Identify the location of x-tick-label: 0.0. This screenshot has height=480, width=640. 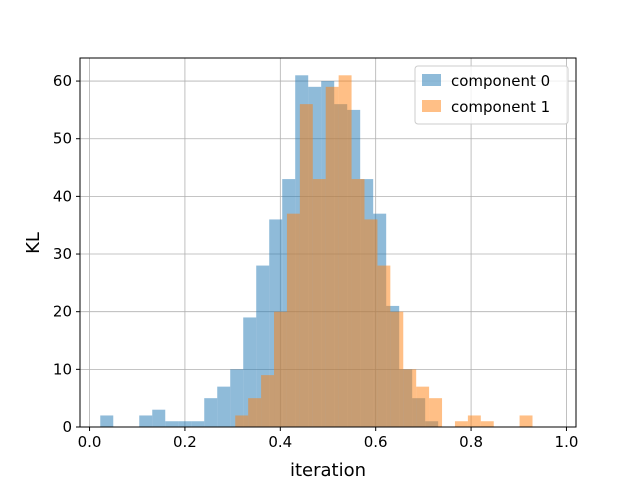
(90, 442).